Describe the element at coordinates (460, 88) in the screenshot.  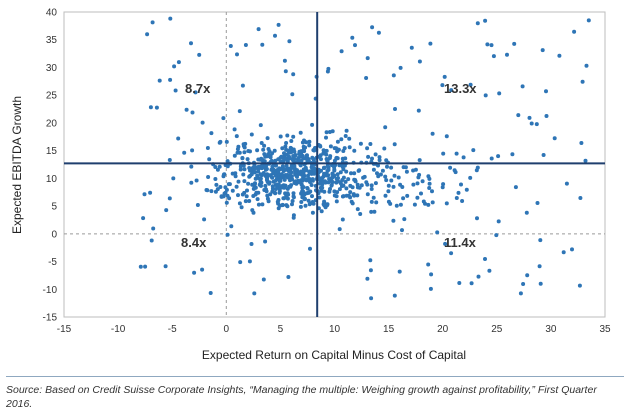
I see `quadrant-label-top-right: 13.3x` at that location.